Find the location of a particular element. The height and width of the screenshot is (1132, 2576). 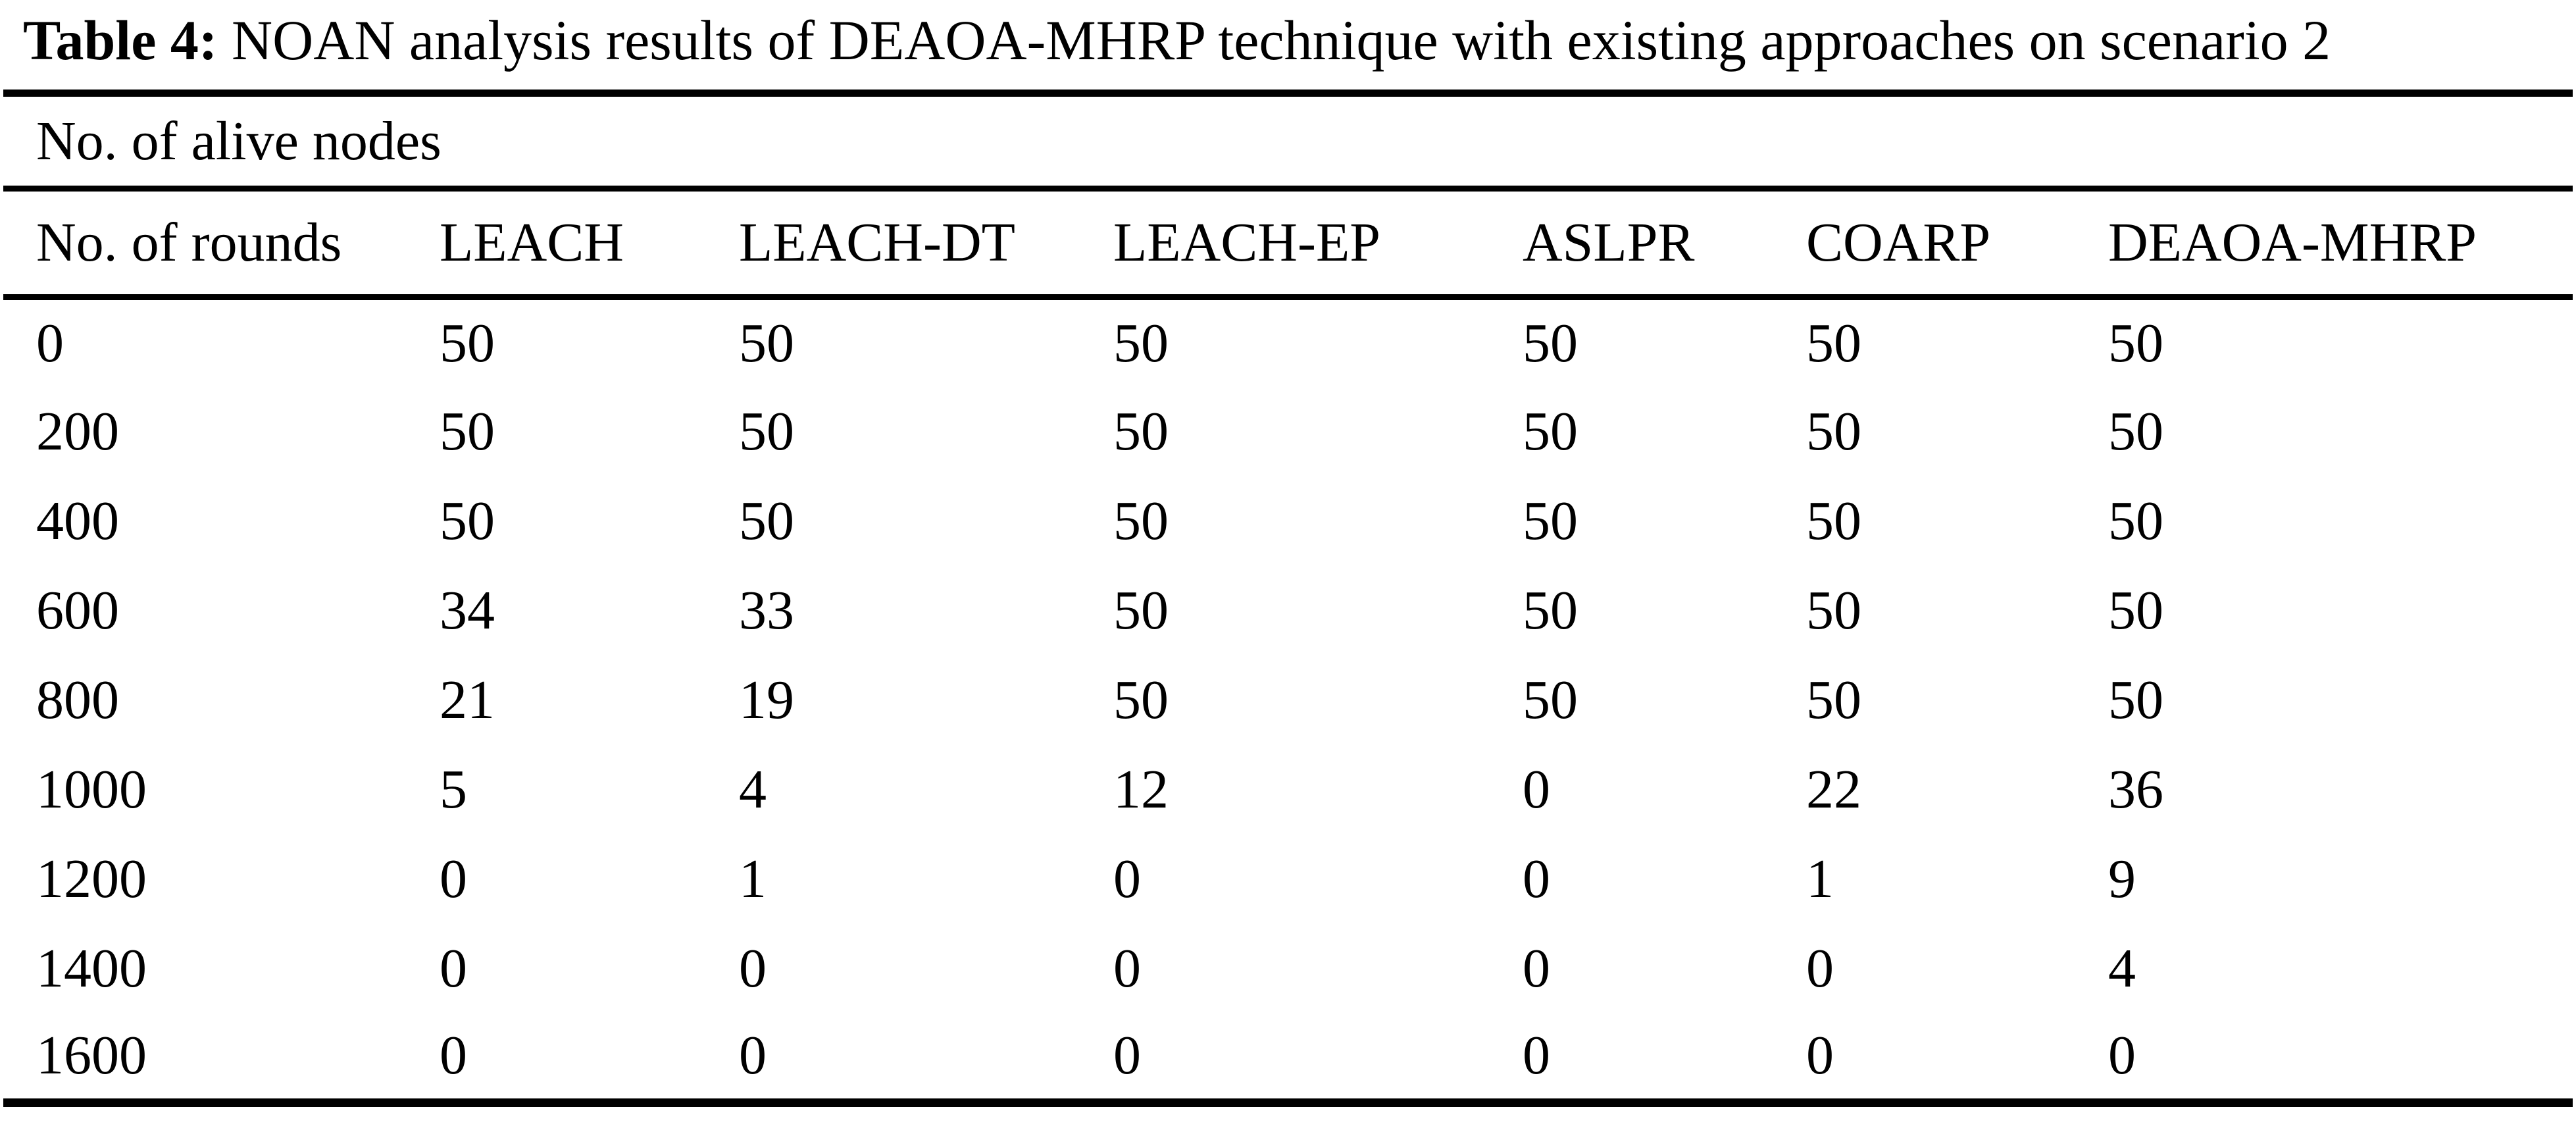

row-label-cell: 1000 is located at coordinates (91, 789).